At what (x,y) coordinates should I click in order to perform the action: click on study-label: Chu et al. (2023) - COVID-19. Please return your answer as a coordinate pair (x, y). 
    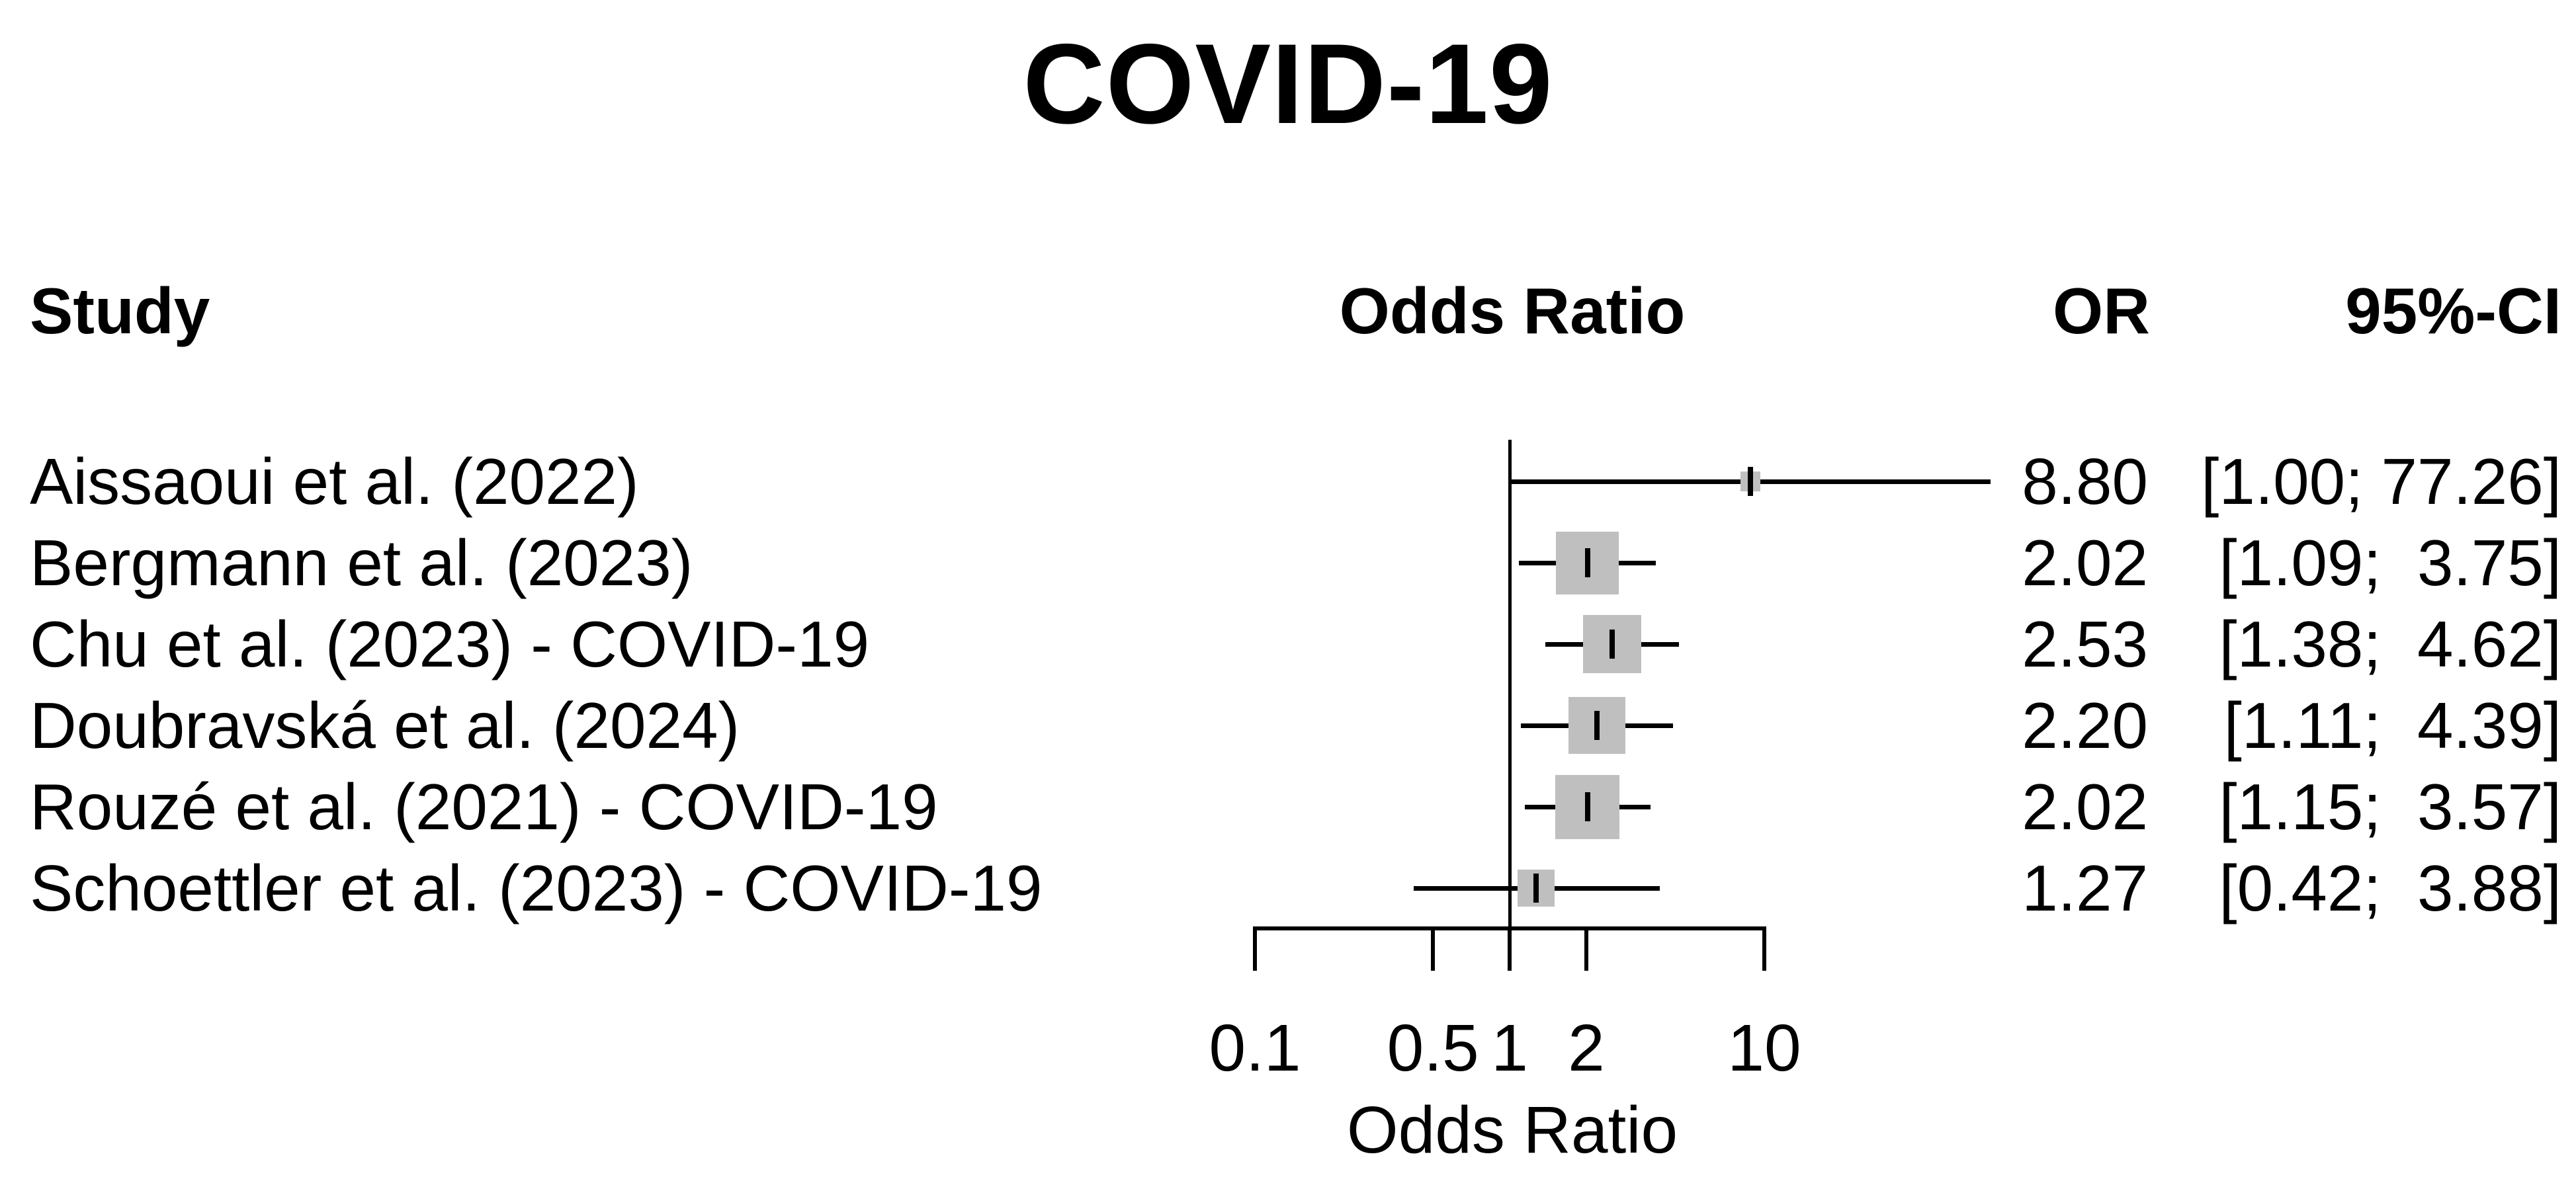
    Looking at the image, I should click on (450, 643).